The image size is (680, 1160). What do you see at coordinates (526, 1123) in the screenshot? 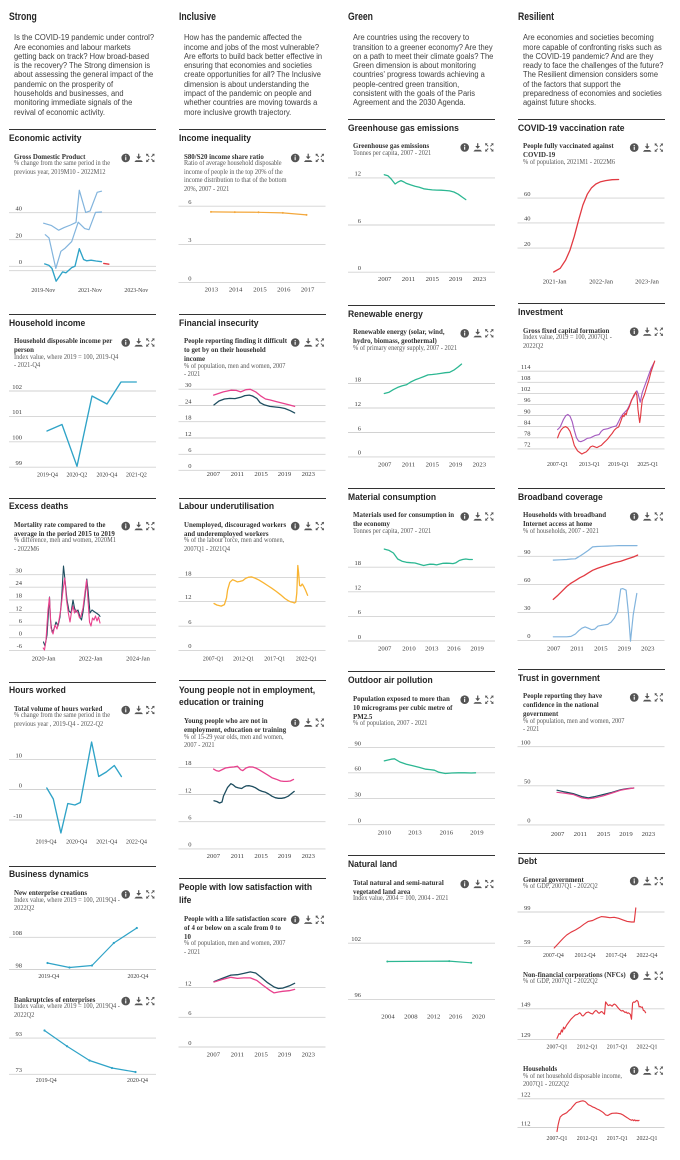
I see `svg-text: 112` at bounding box center [526, 1123].